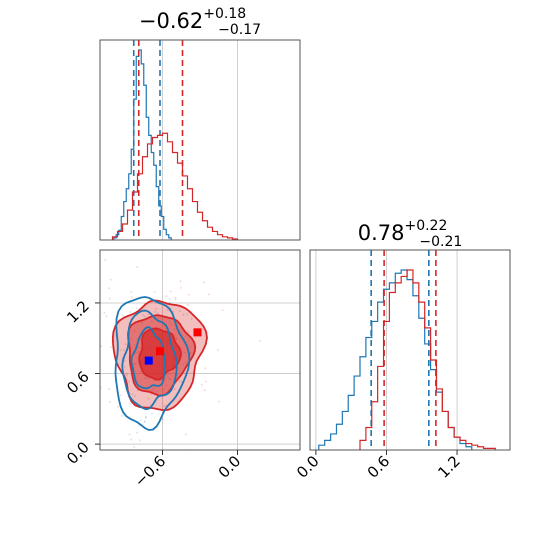 Image resolution: width=550 pixels, height=550 pixels. What do you see at coordinates (78, 383) in the screenshot?
I see `joint-y-tick-label: 0.6` at bounding box center [78, 383].